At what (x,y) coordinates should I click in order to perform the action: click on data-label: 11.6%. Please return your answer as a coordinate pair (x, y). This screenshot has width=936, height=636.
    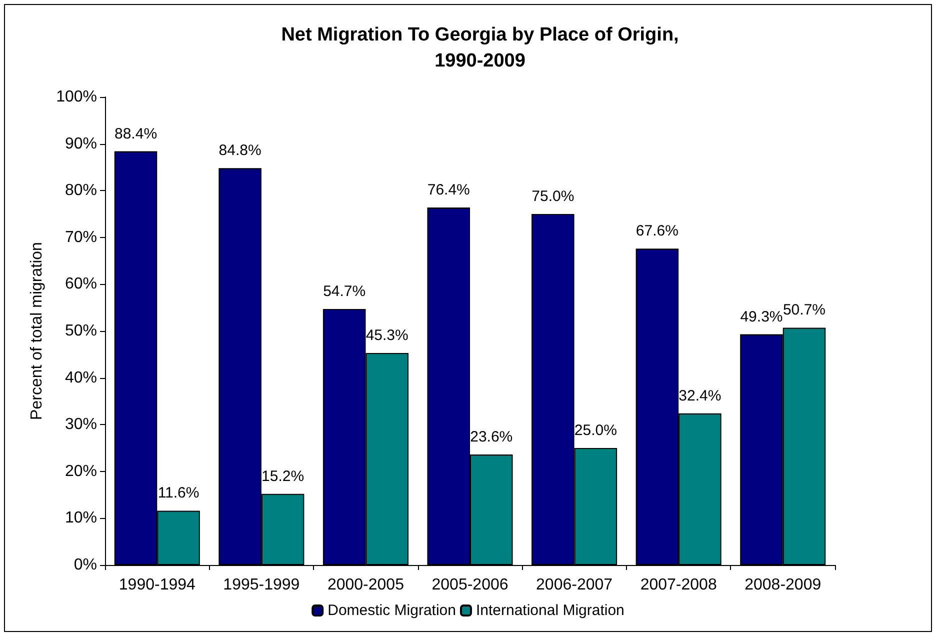
    Looking at the image, I should click on (179, 493).